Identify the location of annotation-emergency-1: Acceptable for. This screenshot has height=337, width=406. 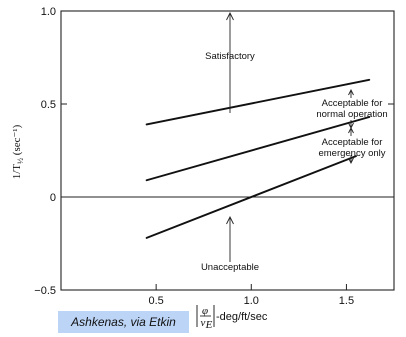
(352, 142).